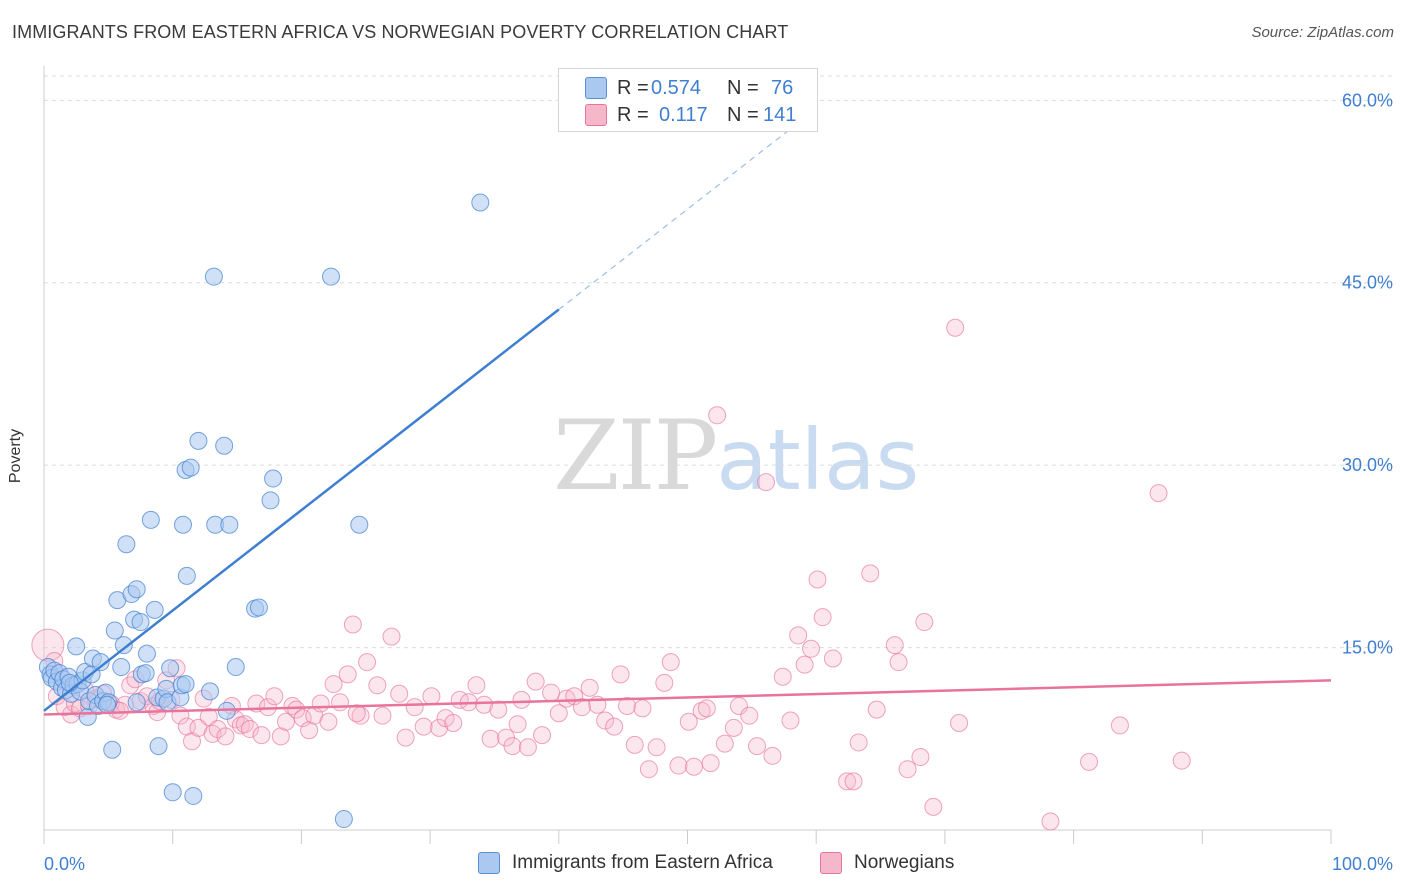  I want to click on legend-item-eastern-africa: Immigrants from Eastern Africa, so click(625, 863).